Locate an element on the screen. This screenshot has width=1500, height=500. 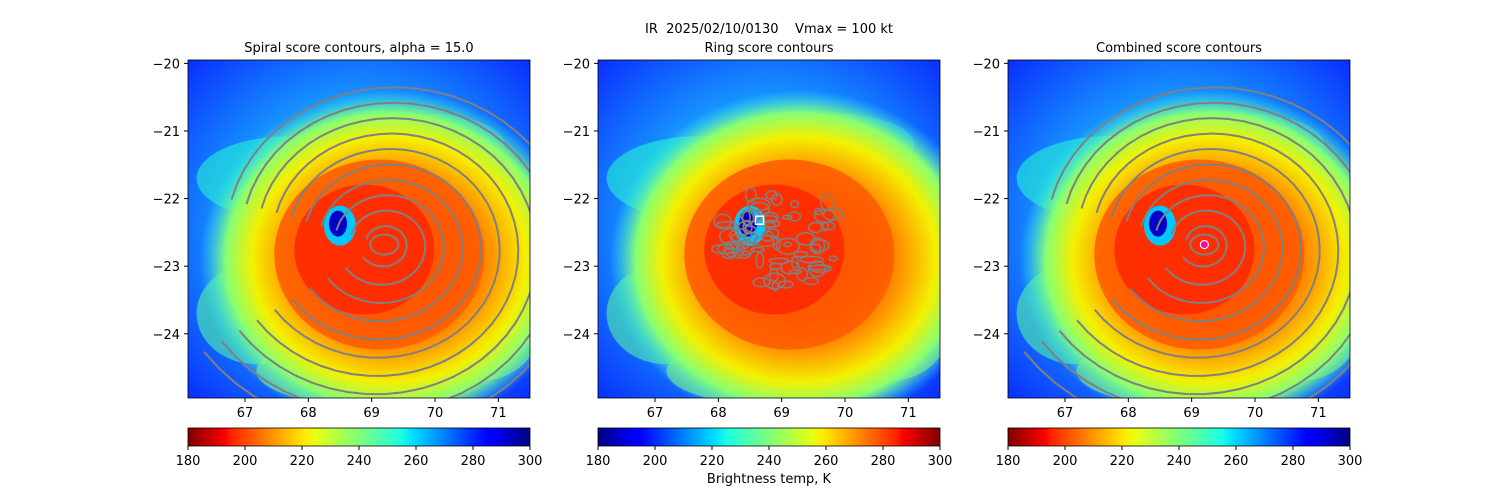
panel-title: Ring score contours is located at coordinates (768, 48).